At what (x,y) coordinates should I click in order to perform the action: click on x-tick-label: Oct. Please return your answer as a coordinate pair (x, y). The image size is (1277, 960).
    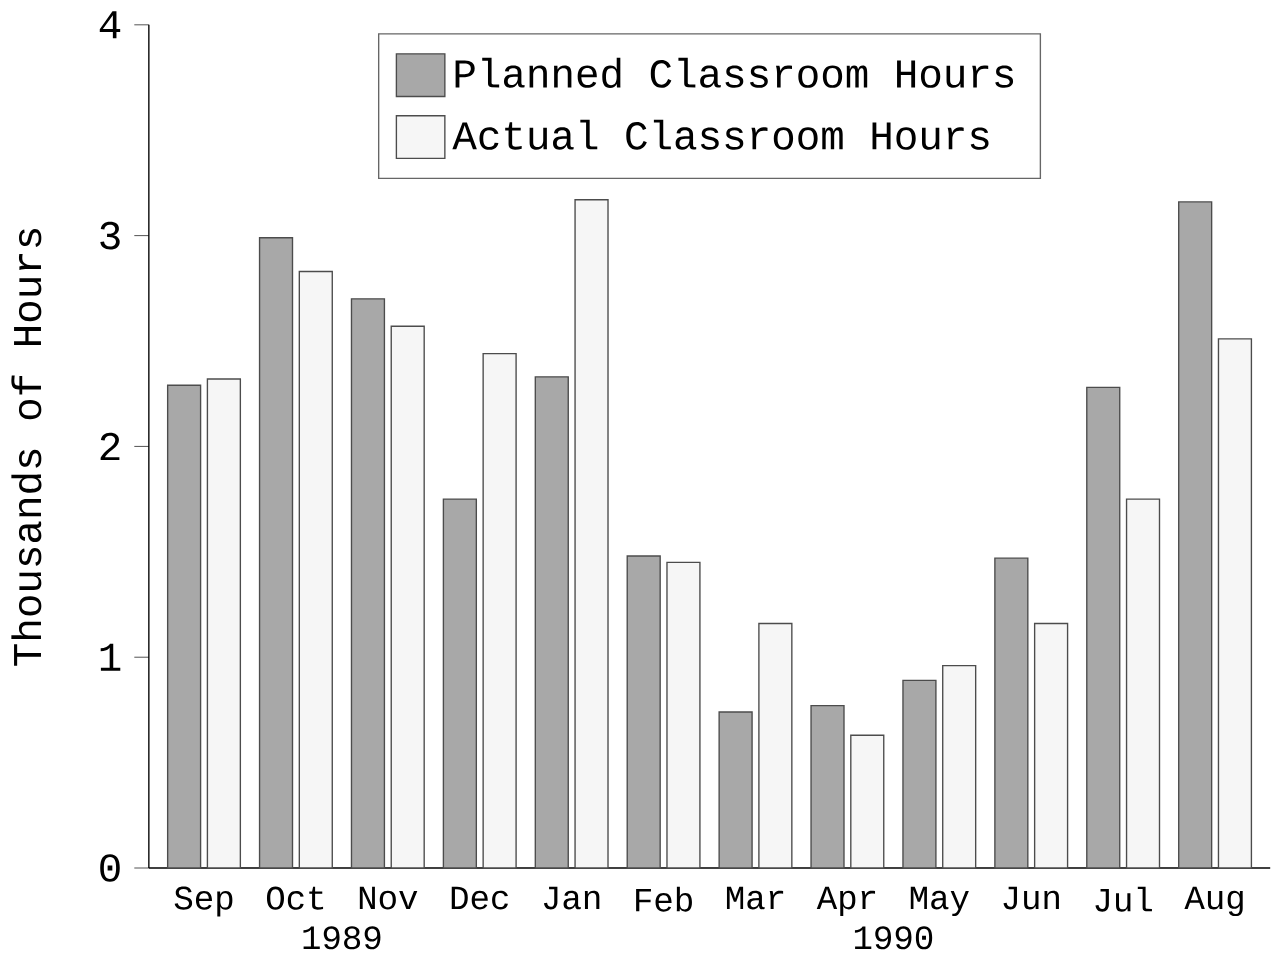
    Looking at the image, I should click on (295, 898).